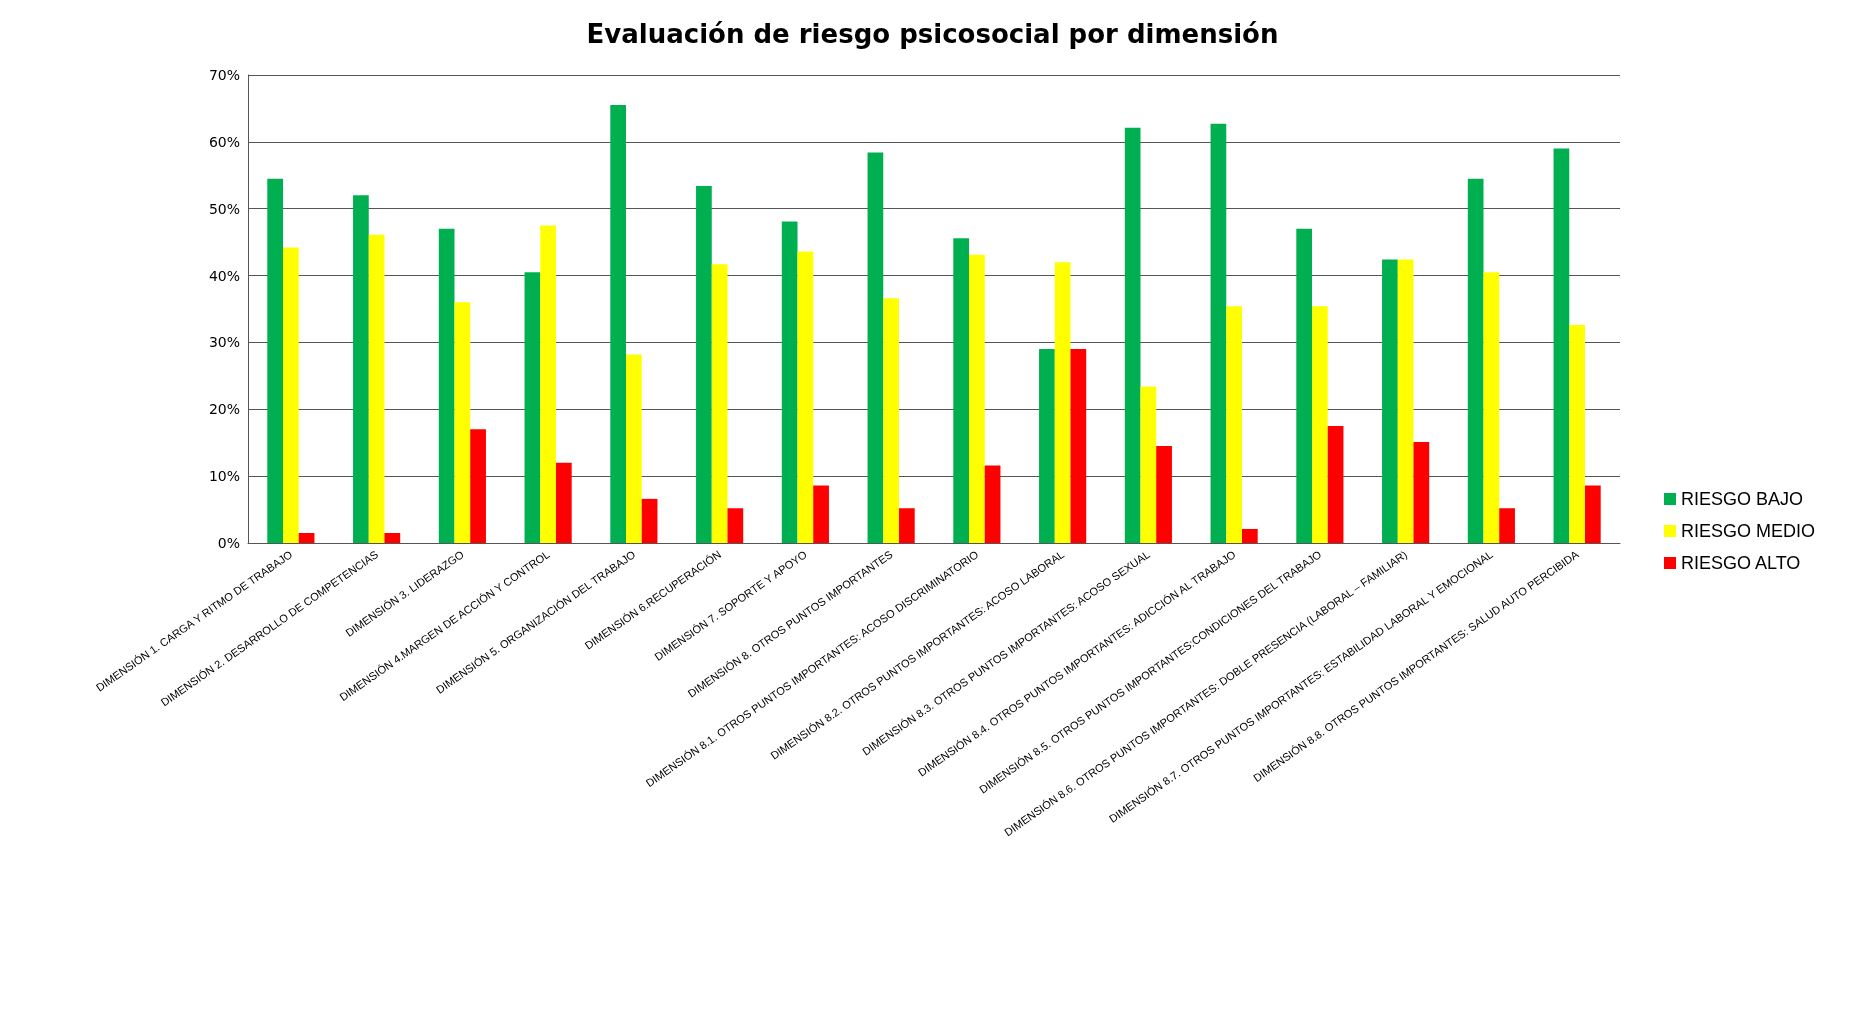 Image resolution: width=1865 pixels, height=1020 pixels. Describe the element at coordinates (224, 476) in the screenshot. I see `y-tick-label: 10%` at that location.